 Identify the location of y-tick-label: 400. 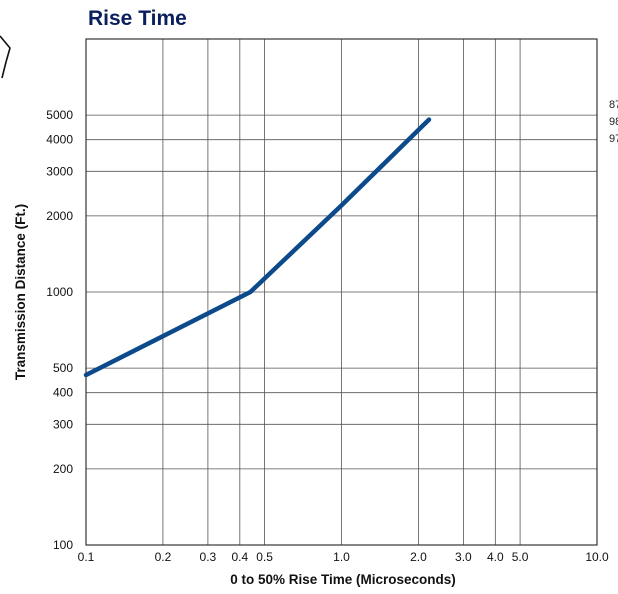
(63, 393).